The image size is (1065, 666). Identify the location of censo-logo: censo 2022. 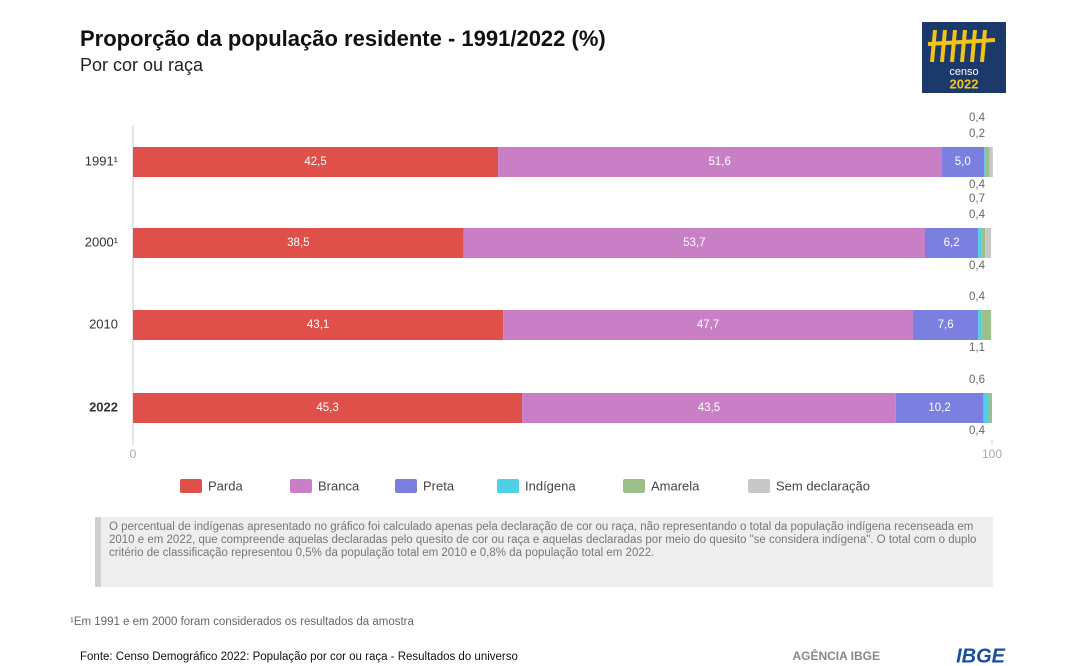
(964, 57).